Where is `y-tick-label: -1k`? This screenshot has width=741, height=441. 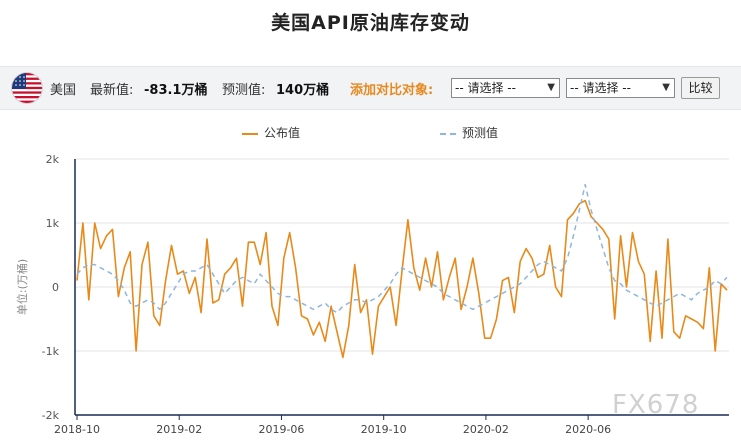 y-tick-label: -1k is located at coordinates (51, 351).